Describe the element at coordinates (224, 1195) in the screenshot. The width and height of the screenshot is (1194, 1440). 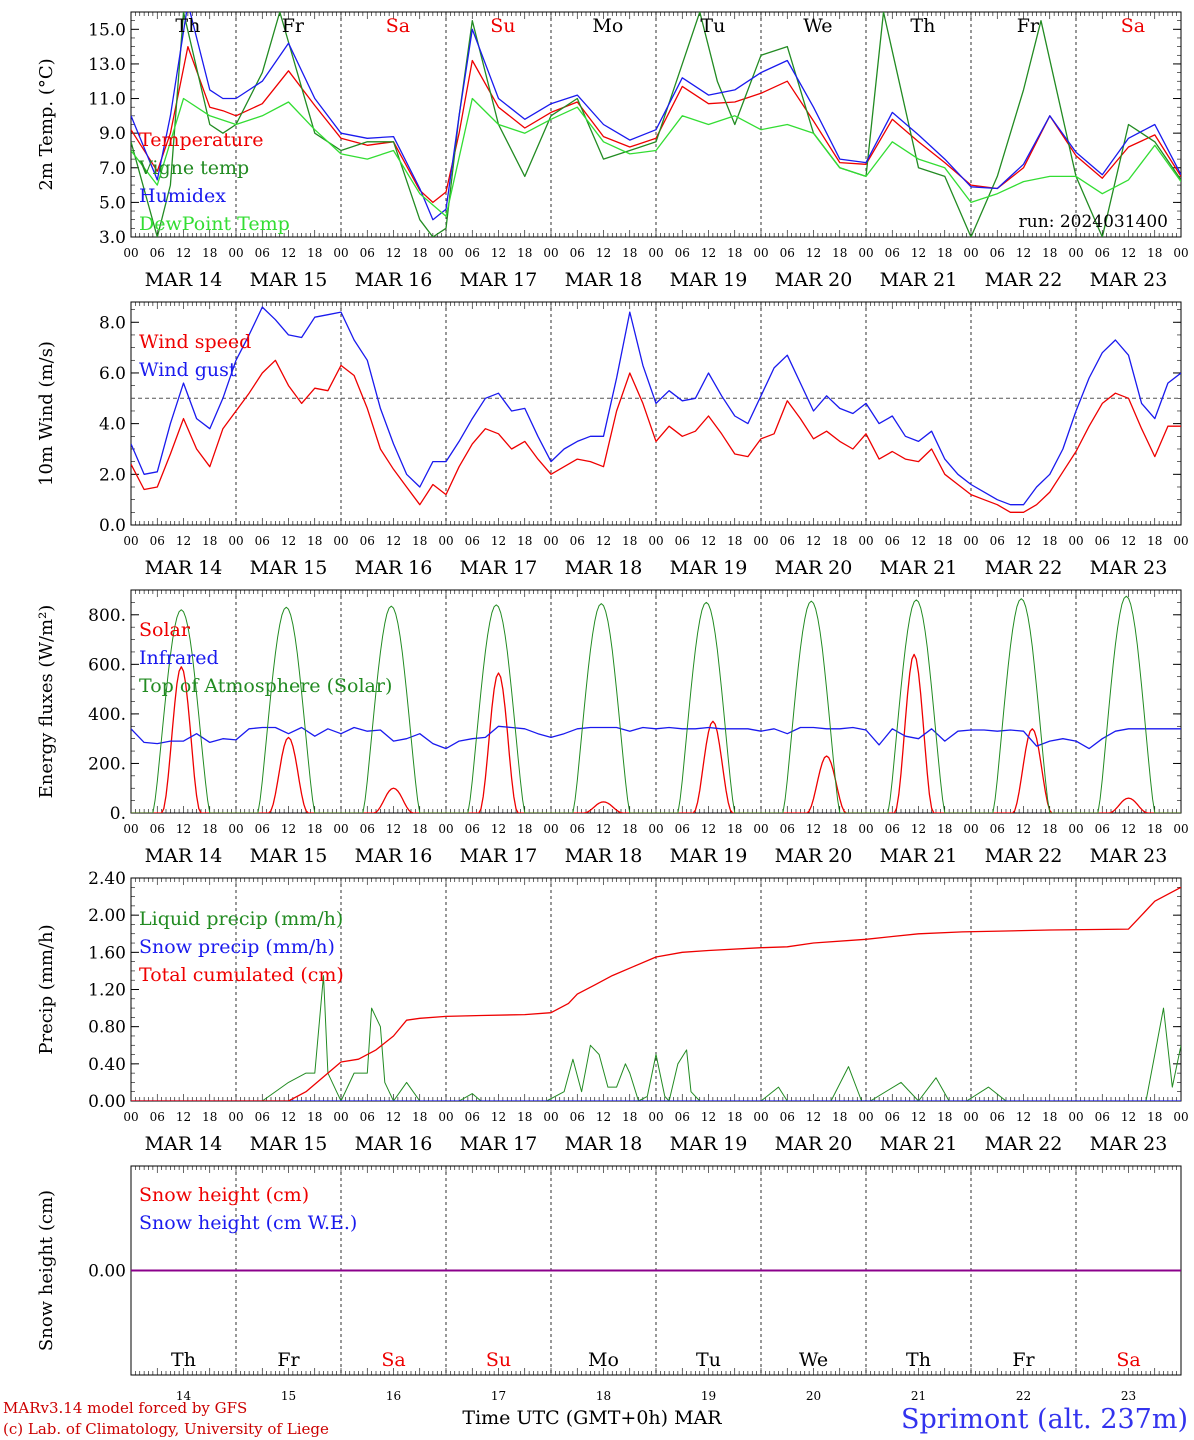
I see `legend-snow-height-cm: Snow height (cm)` at that location.